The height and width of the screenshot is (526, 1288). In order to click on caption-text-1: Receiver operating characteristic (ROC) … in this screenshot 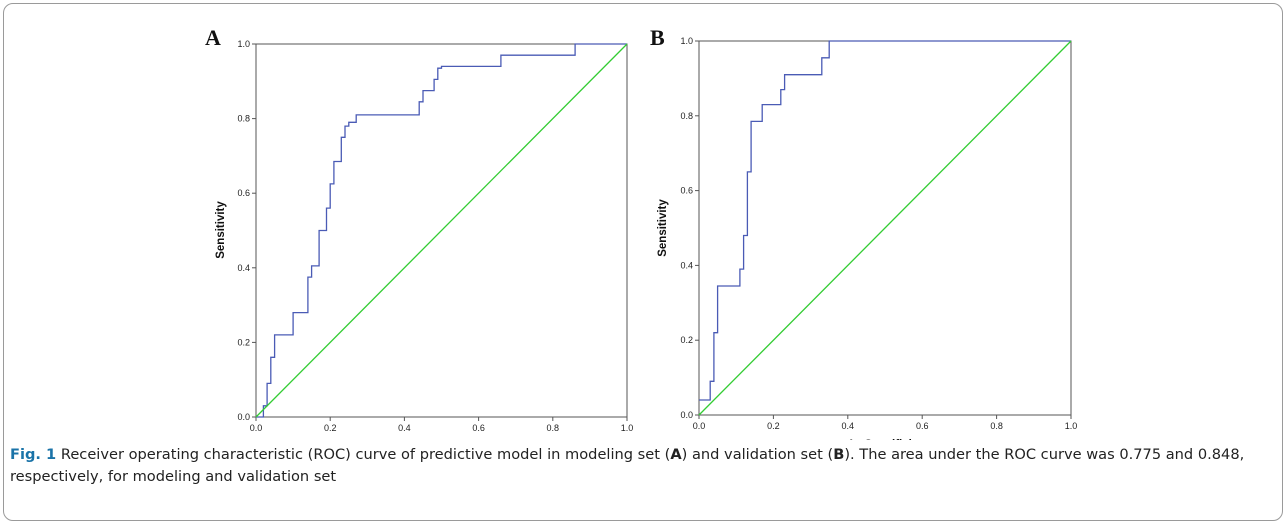, I will do `click(363, 454)`.